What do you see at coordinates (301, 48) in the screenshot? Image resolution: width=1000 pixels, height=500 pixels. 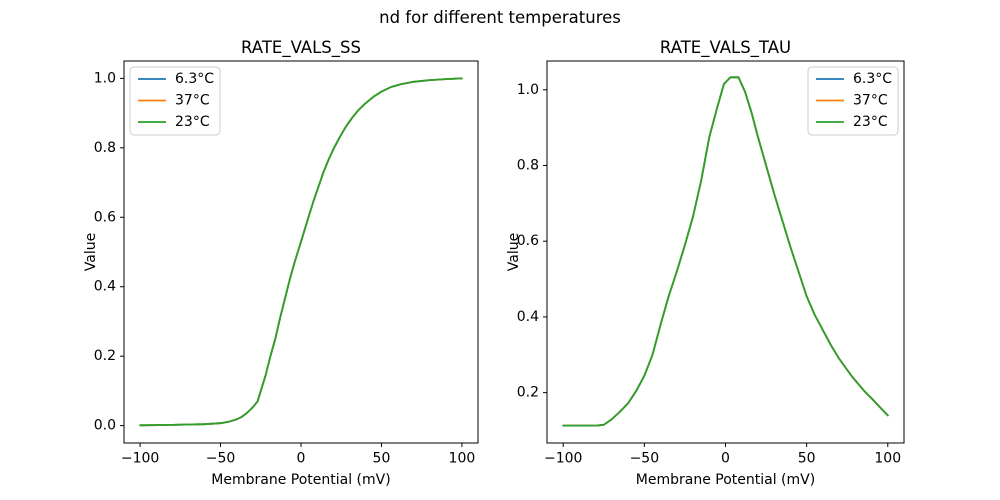 I see `subplot-title: RATE_VALS_SS` at bounding box center [301, 48].